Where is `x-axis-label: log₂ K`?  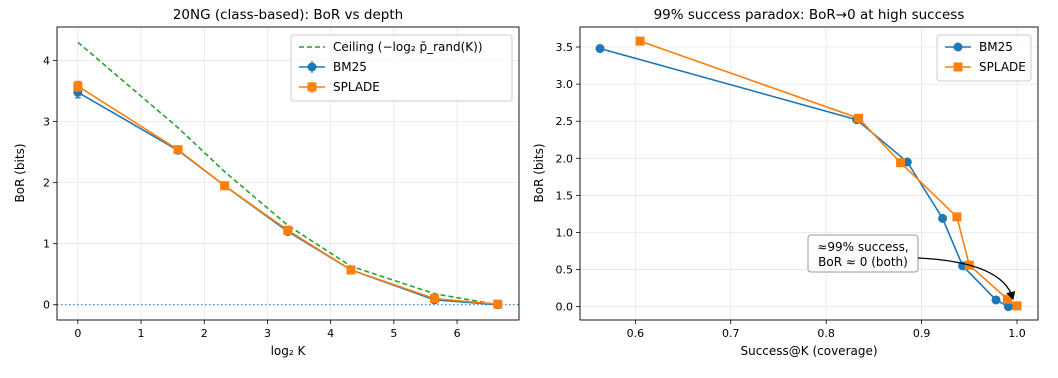
x-axis-label: log₂ K is located at coordinates (289, 351).